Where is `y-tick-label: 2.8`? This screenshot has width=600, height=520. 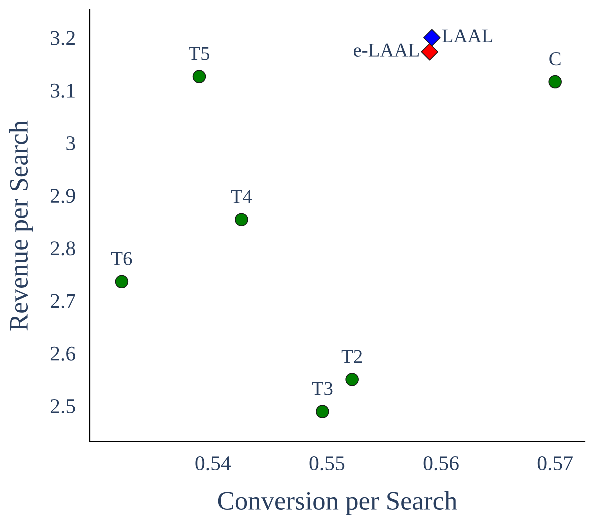 y-tick-label: 2.8 is located at coordinates (63, 249).